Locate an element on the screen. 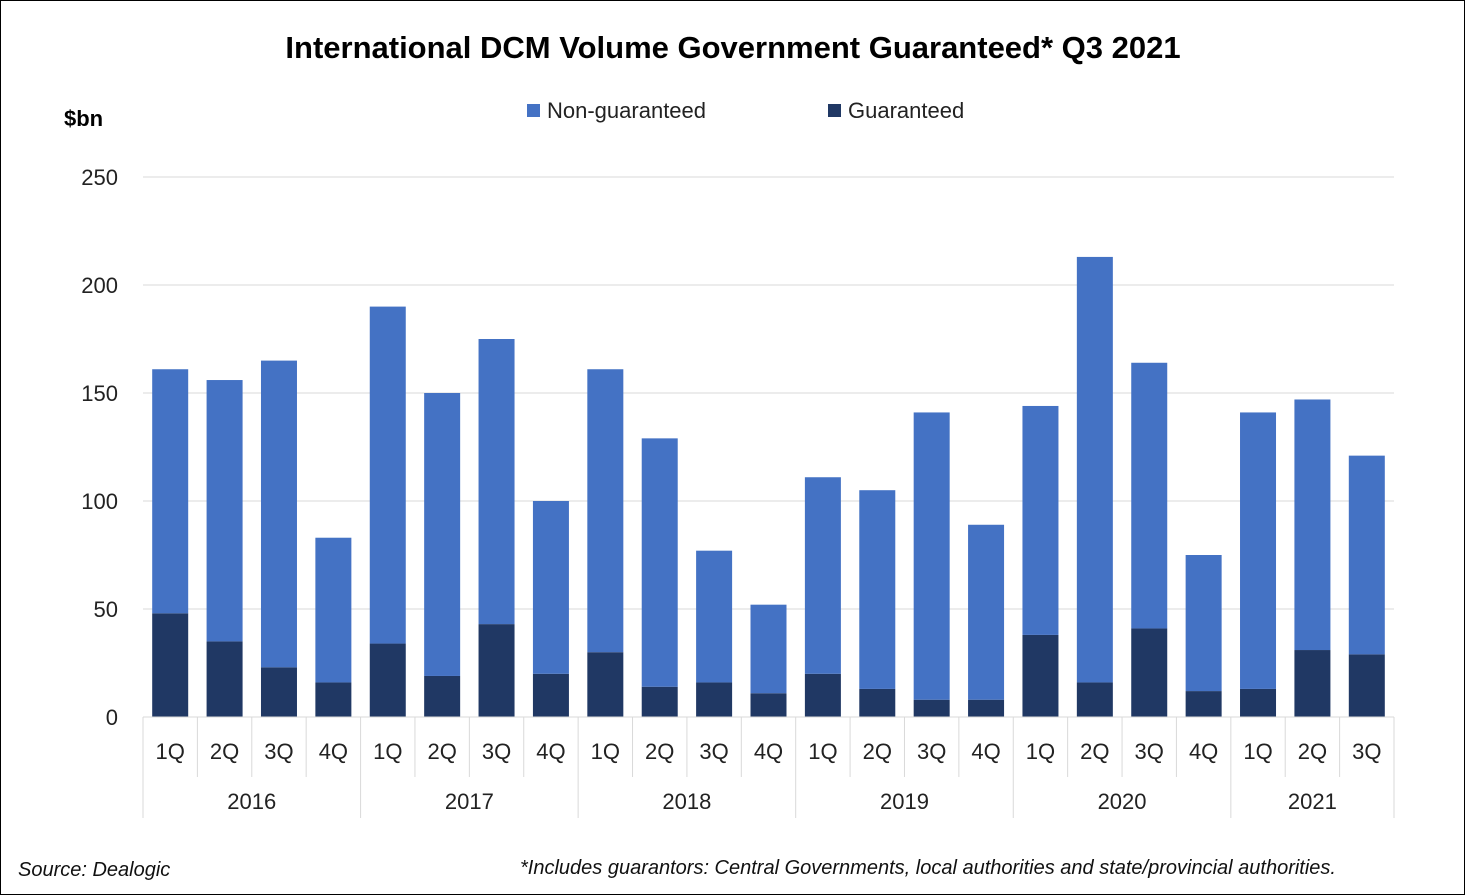 The height and width of the screenshot is (895, 1465). y-axis-unit-label: $bn is located at coordinates (83, 118).